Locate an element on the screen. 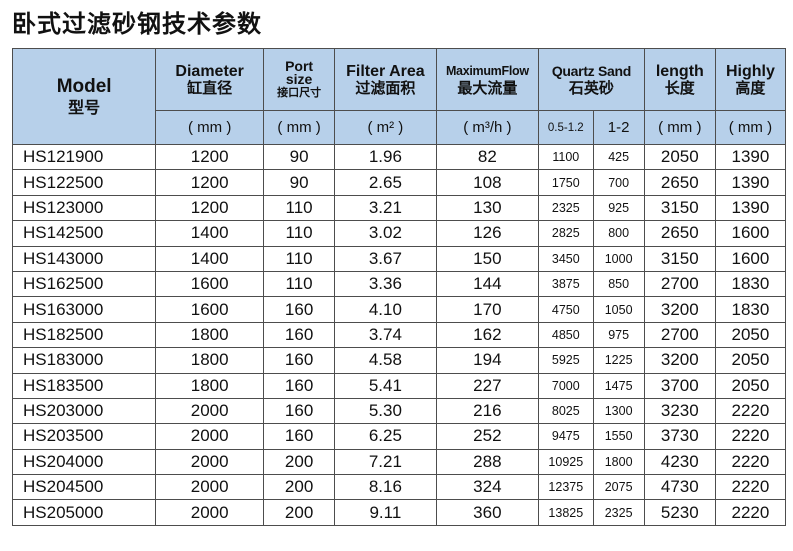 Image resolution: width=793 pixels, height=551 pixels. table-row: HS122500 1200 90 2.65 108 1750 700 2650 1390 is located at coordinates (399, 182).